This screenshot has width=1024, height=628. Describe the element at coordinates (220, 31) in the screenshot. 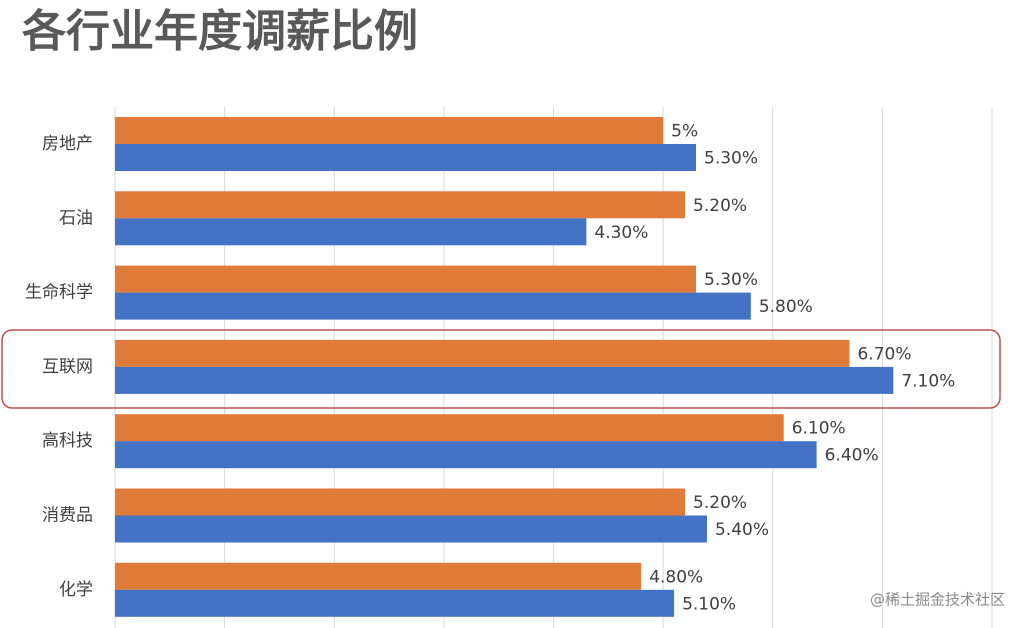

I see `chart-title: 各行业年度调薪比例` at that location.